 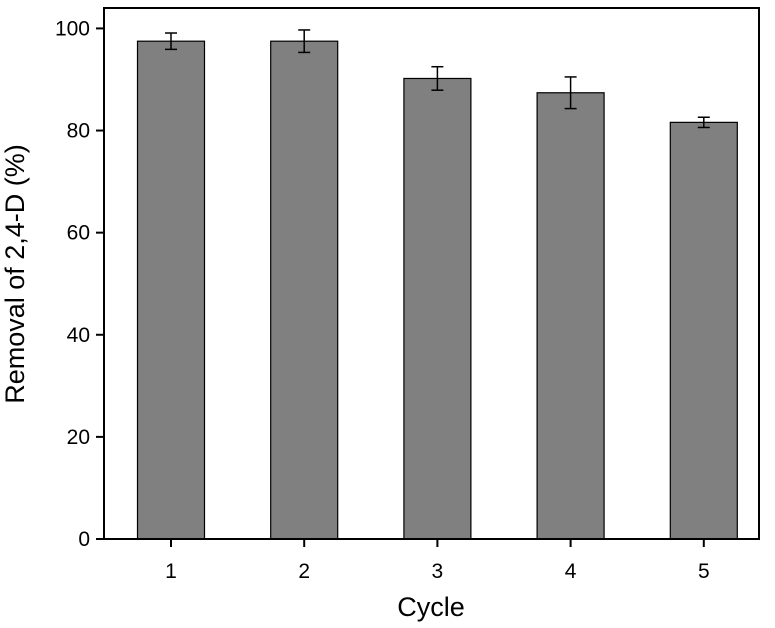 I want to click on y-tick-label: 80, so click(x=78, y=131).